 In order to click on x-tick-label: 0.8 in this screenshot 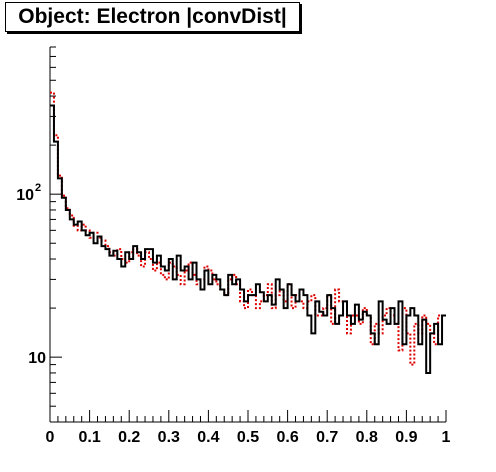, I will do `click(367, 437)`.